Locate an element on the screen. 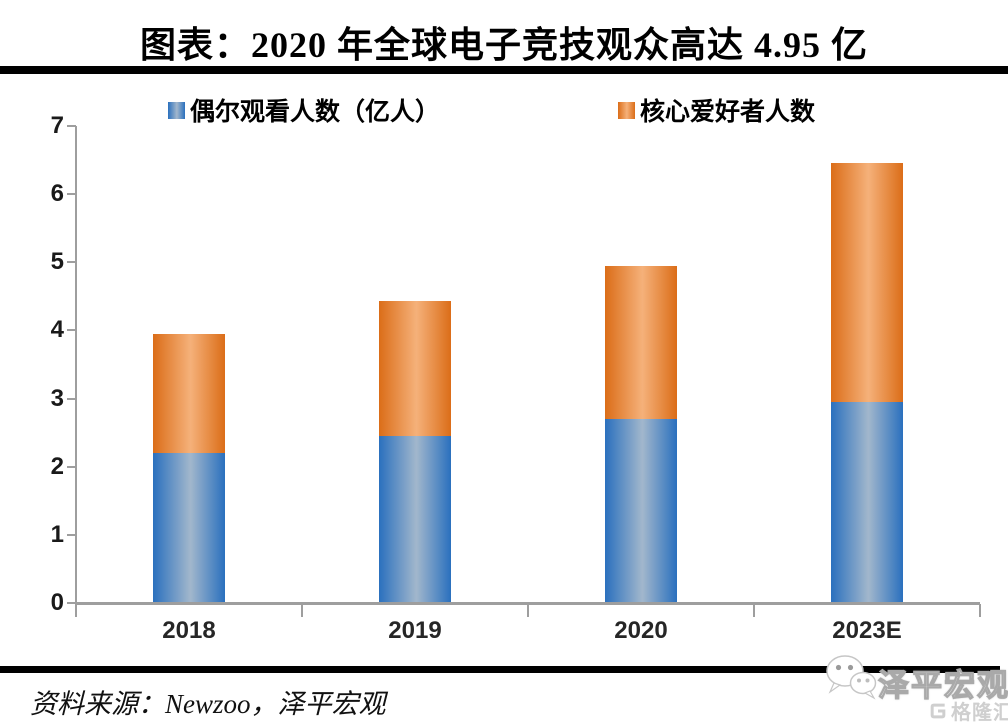  x-axis-label-2020: 2020 is located at coordinates (641, 630).